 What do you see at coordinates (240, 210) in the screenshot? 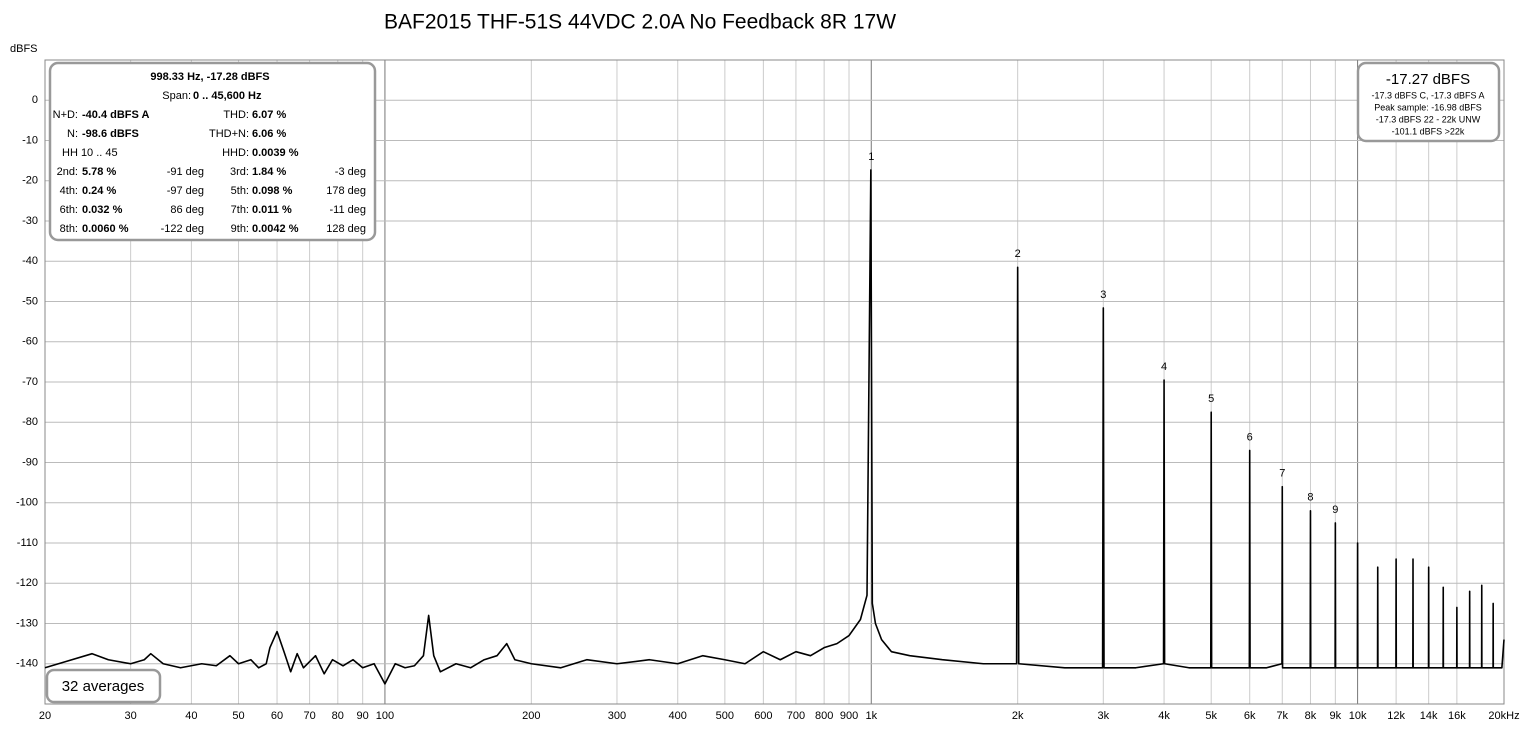
I see `harmonic-cell: 7th:` at bounding box center [240, 210].